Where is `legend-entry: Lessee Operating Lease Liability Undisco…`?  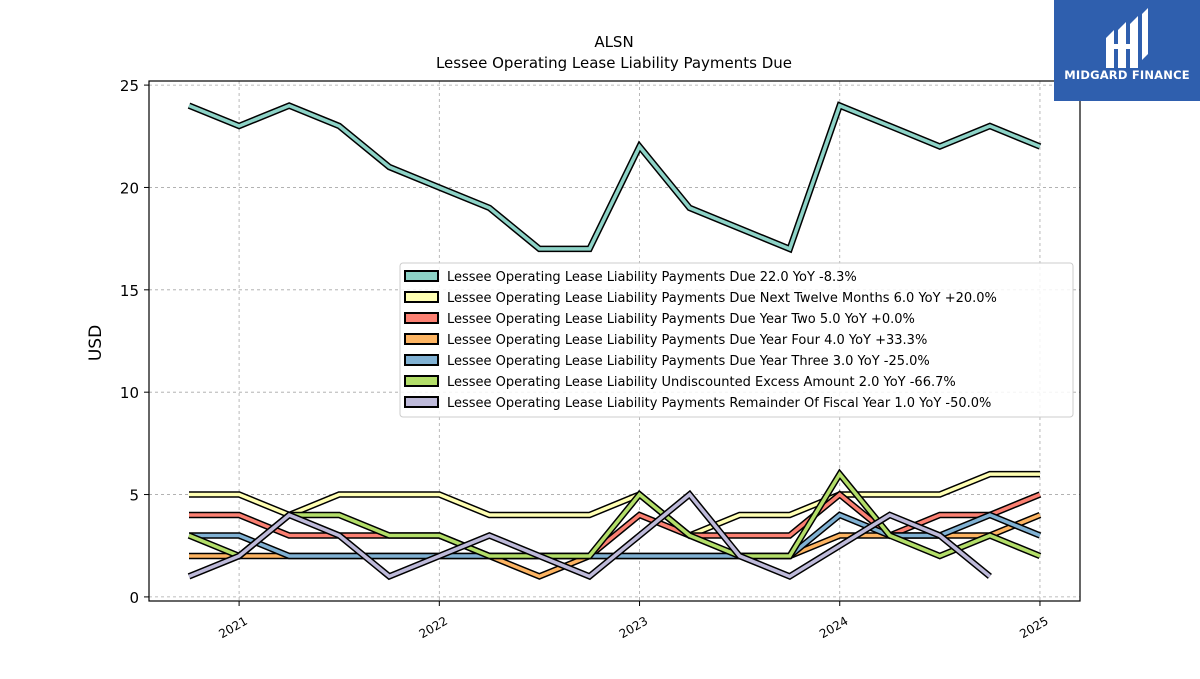
legend-entry: Lessee Operating Lease Liability Undisco… is located at coordinates (701, 382).